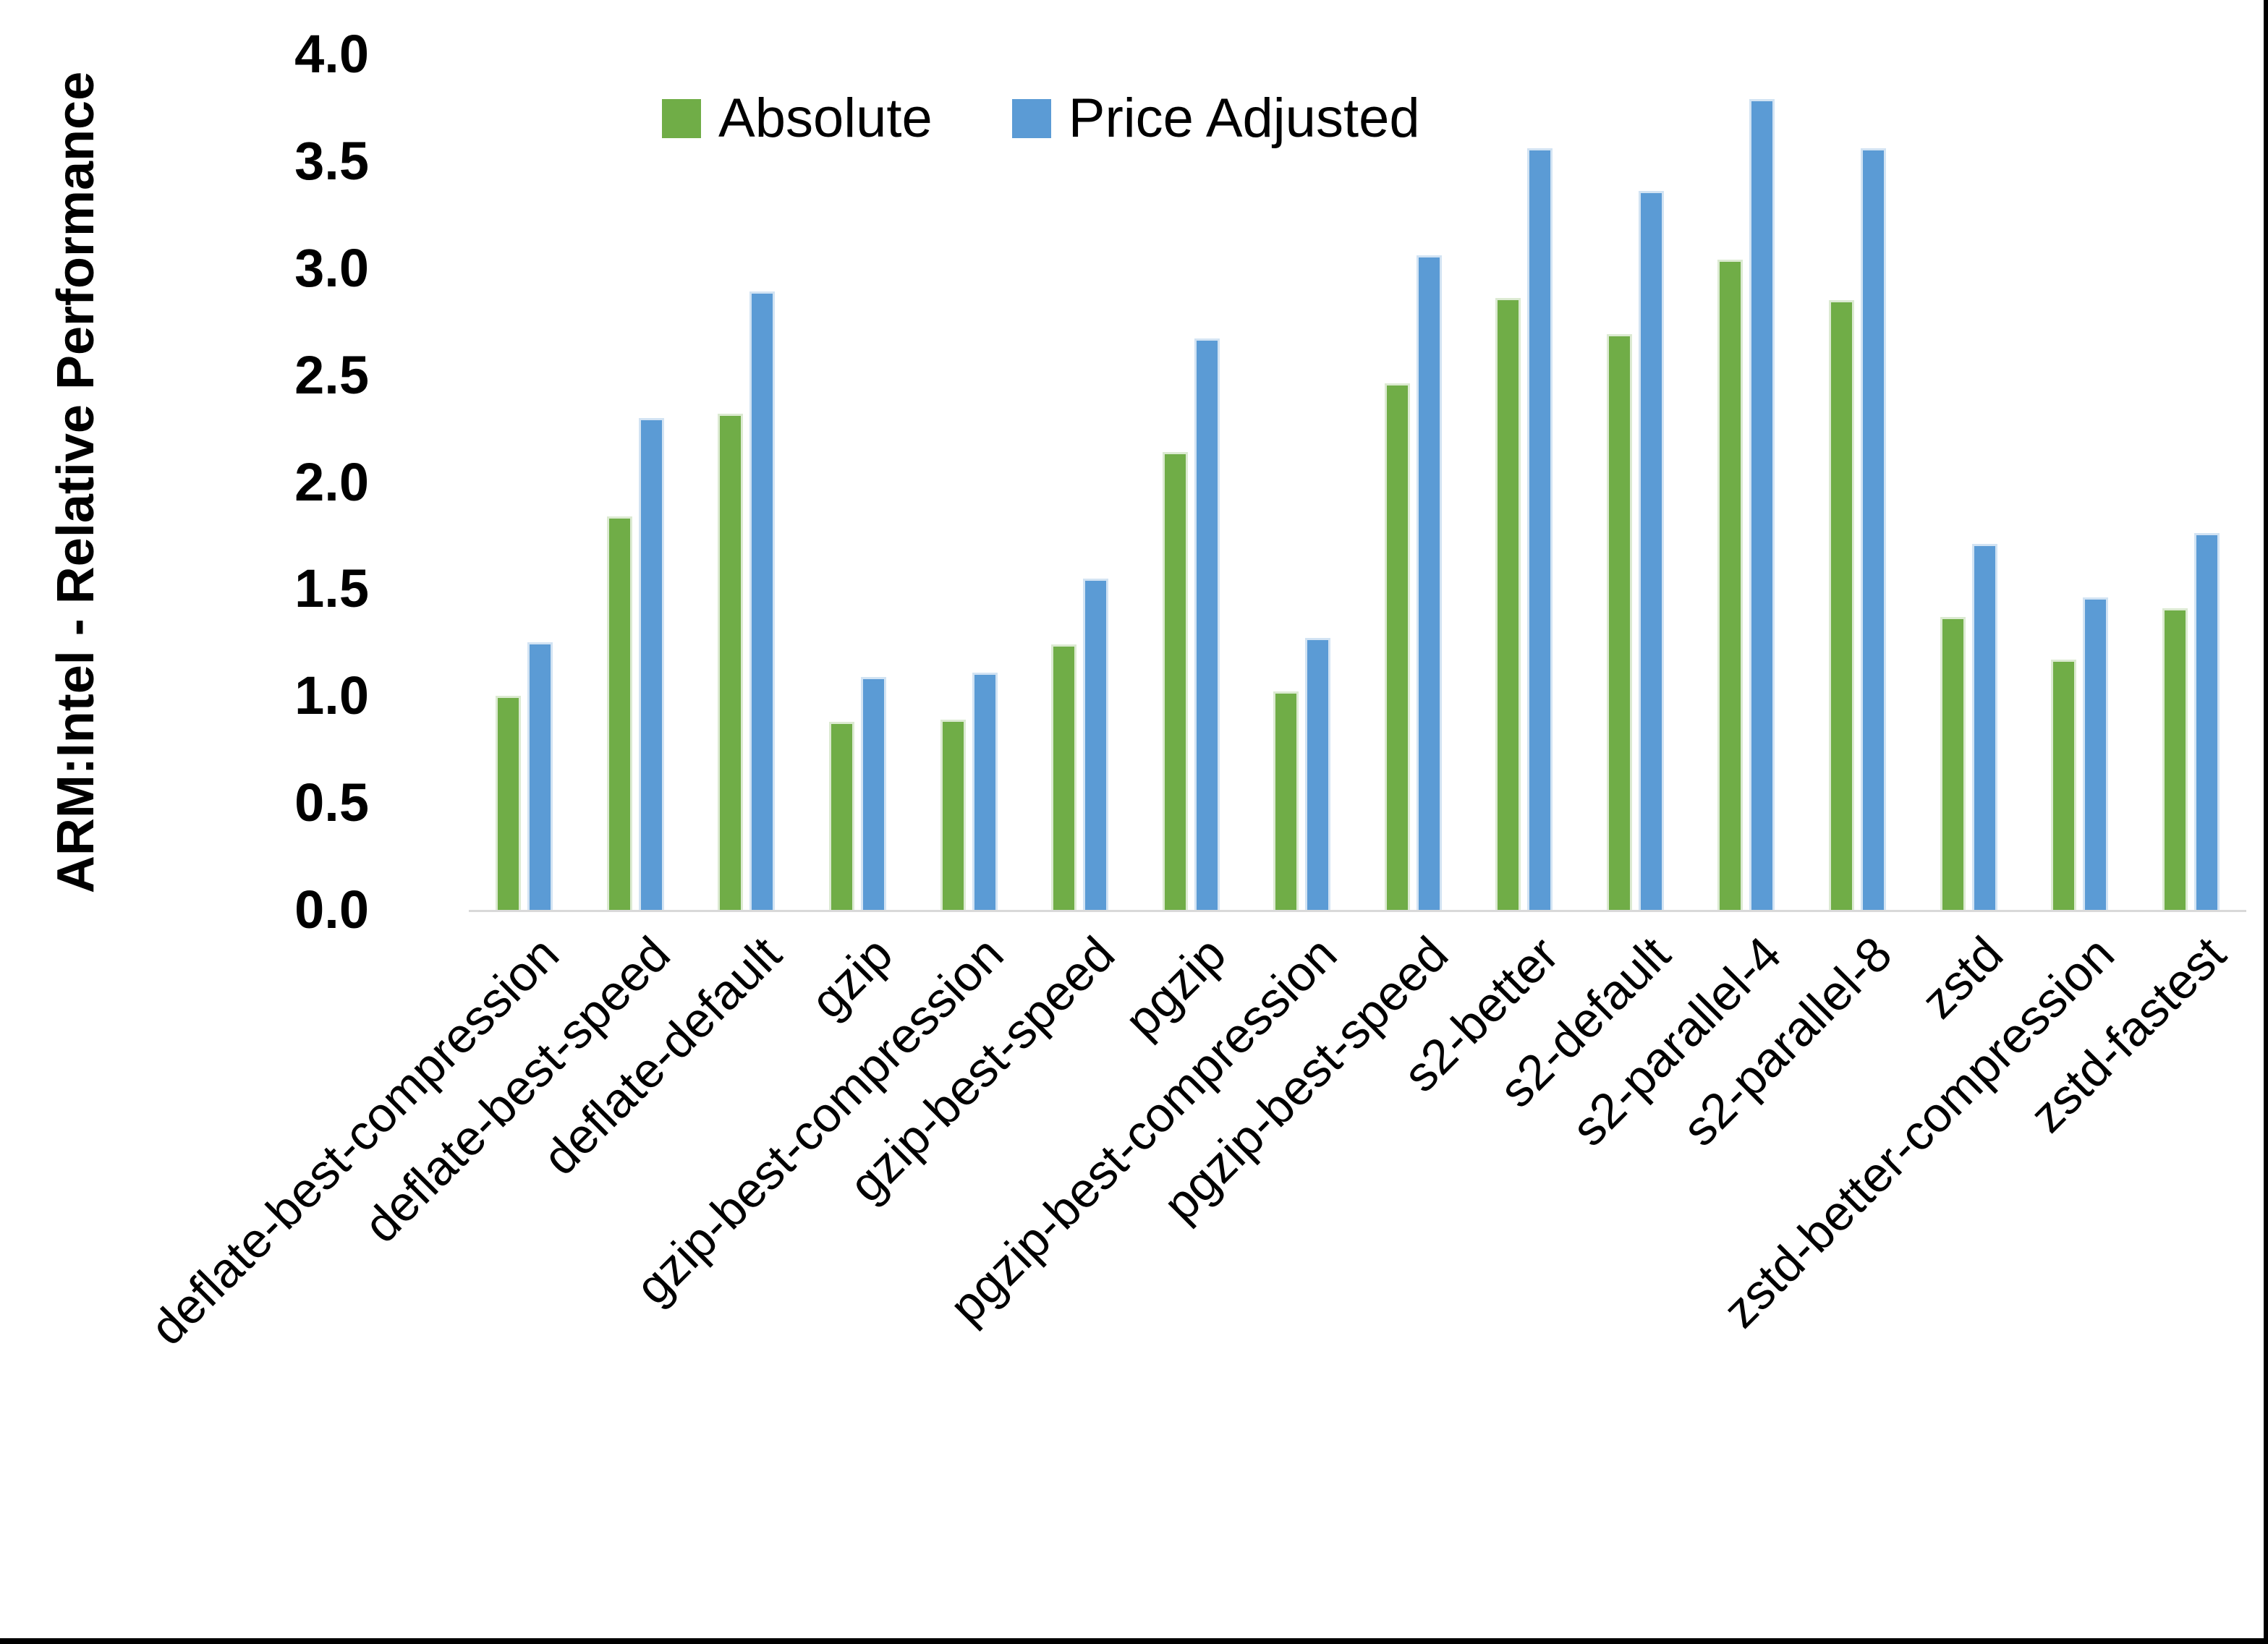  What do you see at coordinates (331, 695) in the screenshot?
I see `y-tick-label: 1.0` at bounding box center [331, 695].